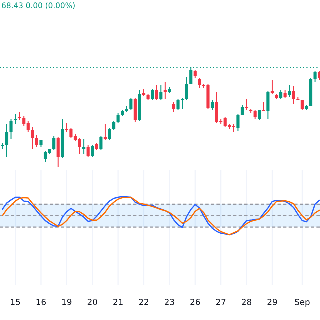  What do you see at coordinates (302, 303) in the screenshot?
I see `x-tick-label: Sep` at bounding box center [302, 303].